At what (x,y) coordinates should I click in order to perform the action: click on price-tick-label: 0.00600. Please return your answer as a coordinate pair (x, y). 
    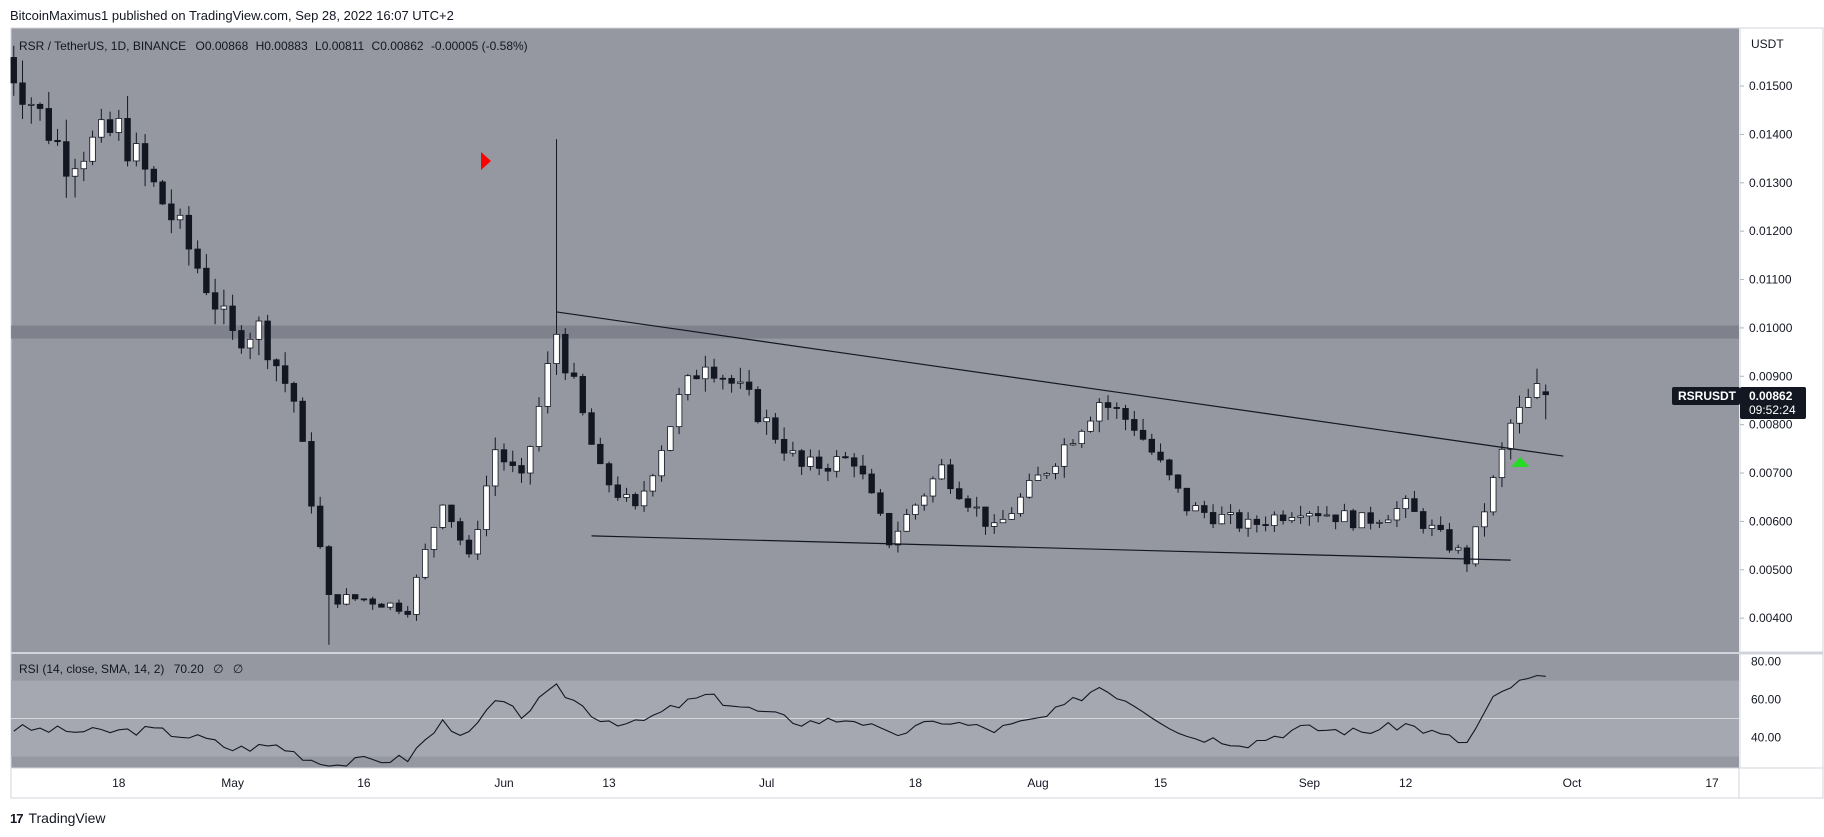
    Looking at the image, I should click on (1771, 521).